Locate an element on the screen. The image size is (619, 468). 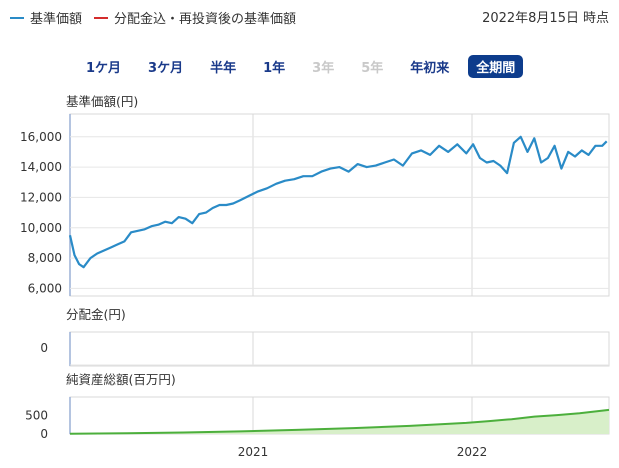
distribution-panel-title: 分配金(円) is located at coordinates (96, 314).